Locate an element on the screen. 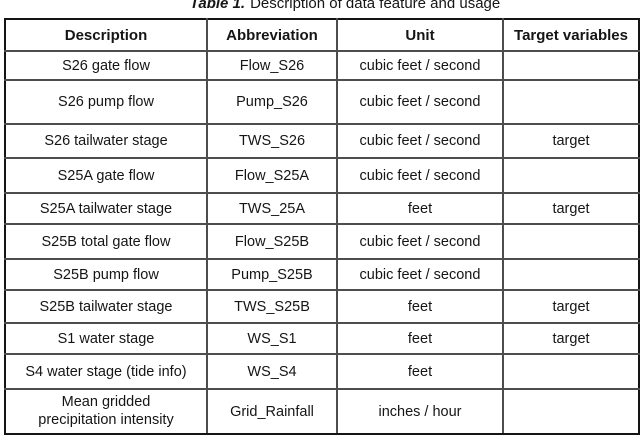 This screenshot has height=435, width=640. table-cell-abbreviation: WS_S4 is located at coordinates (272, 371).